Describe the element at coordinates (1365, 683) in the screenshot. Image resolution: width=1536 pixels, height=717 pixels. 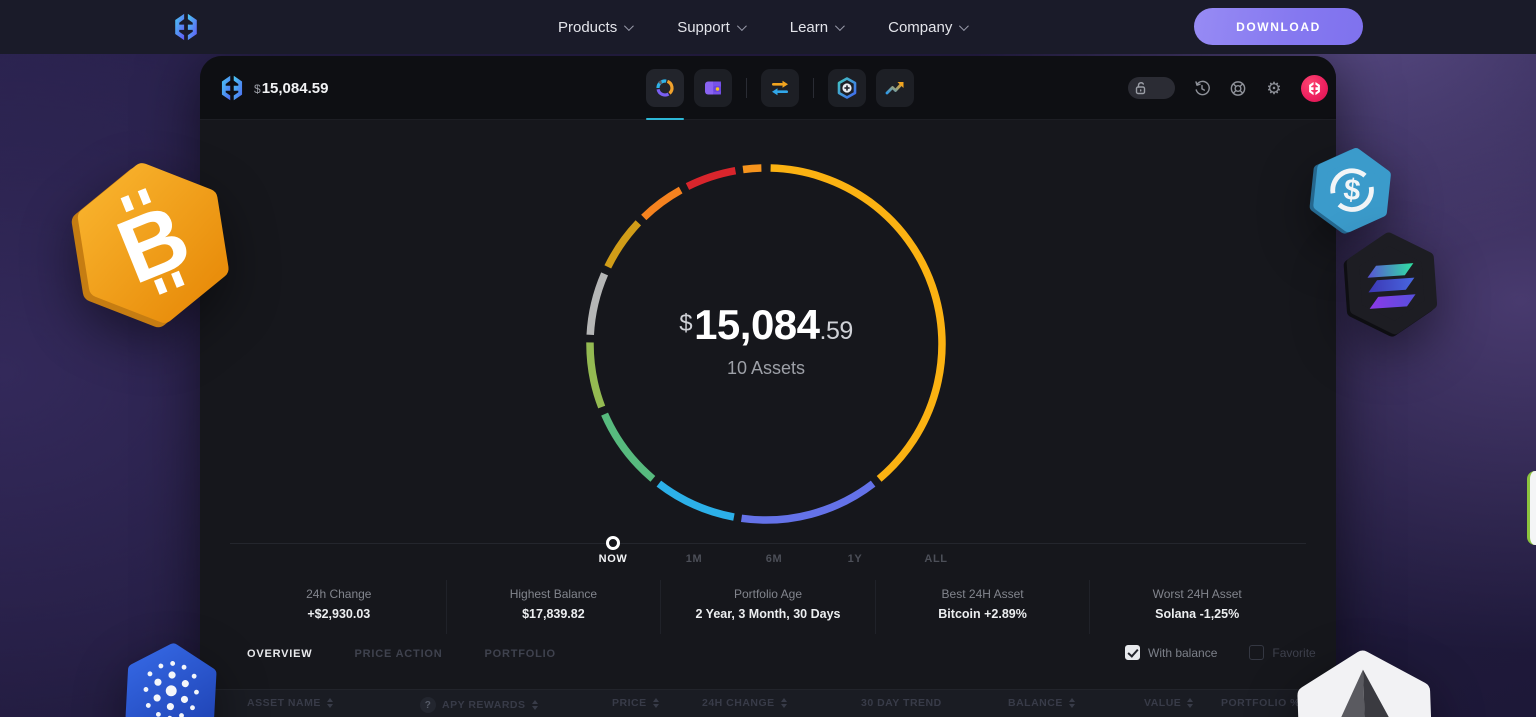
I see `ethereum-icon` at that location.